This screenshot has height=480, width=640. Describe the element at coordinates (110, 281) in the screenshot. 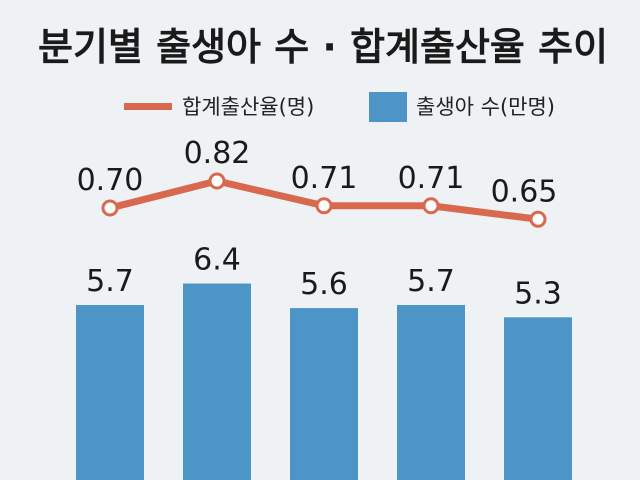

I see `bar-label-1: 5.7` at that location.